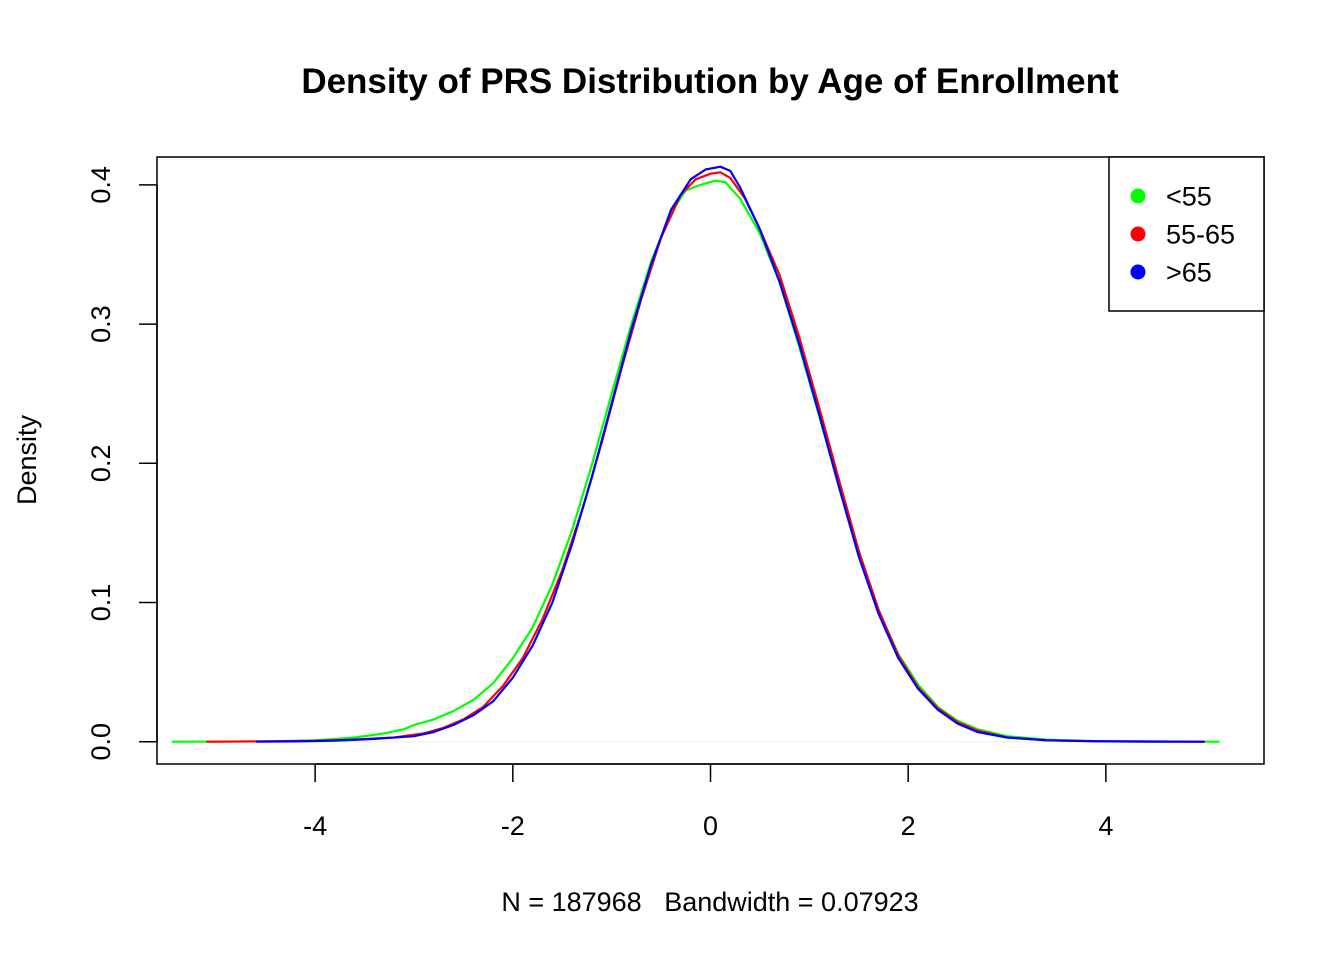 The image size is (1344, 960). What do you see at coordinates (513, 826) in the screenshot?
I see `x-tick-label: -2` at bounding box center [513, 826].